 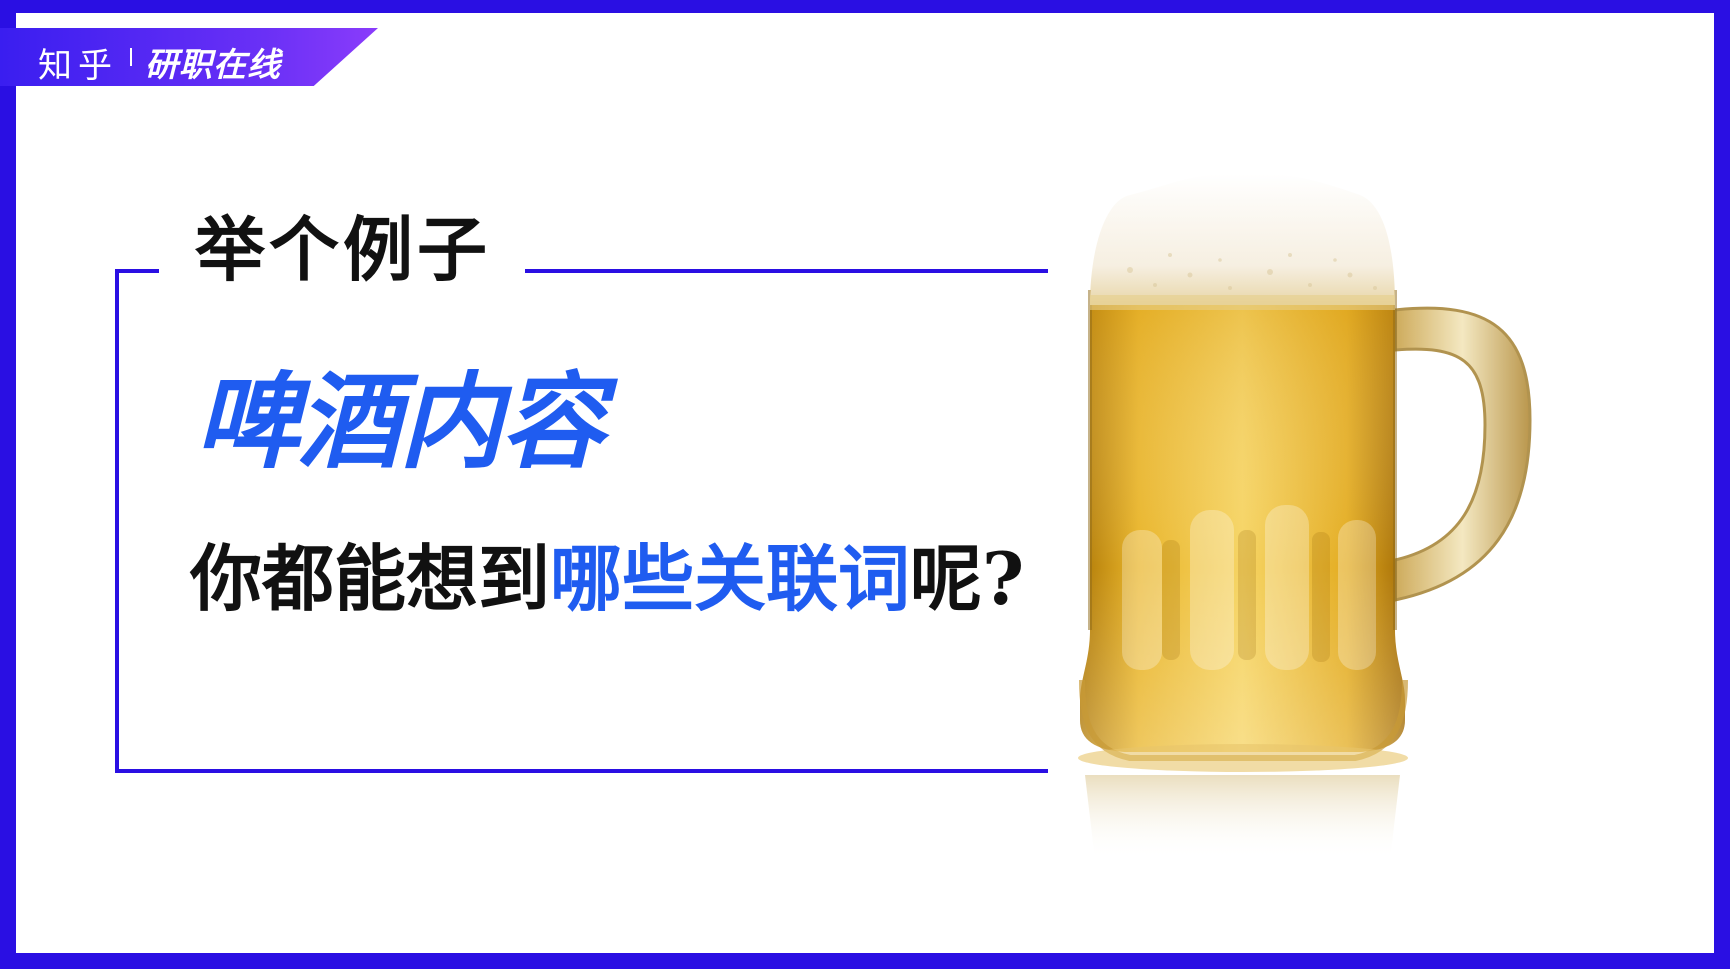 What do you see at coordinates (131, 57) in the screenshot?
I see `brand-divider` at bounding box center [131, 57].